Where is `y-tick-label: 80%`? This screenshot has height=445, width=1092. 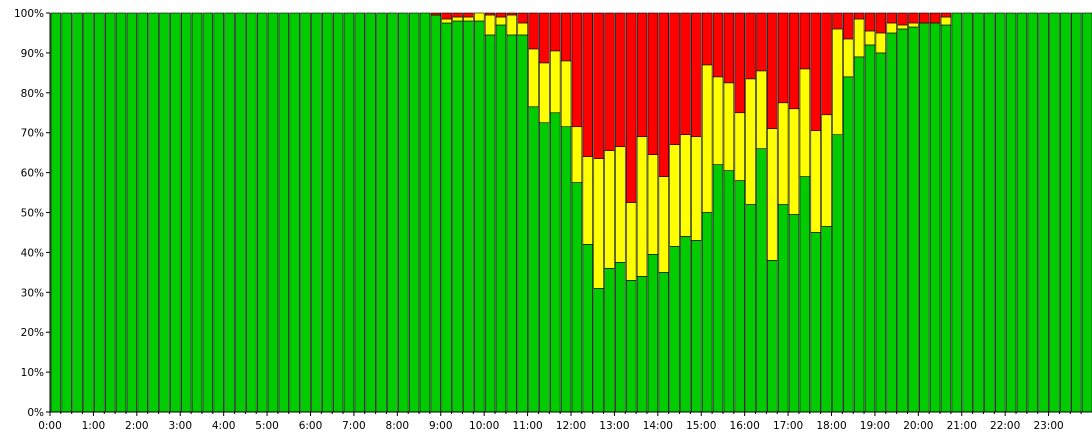
y-tick-label: 80% is located at coordinates (32, 94).